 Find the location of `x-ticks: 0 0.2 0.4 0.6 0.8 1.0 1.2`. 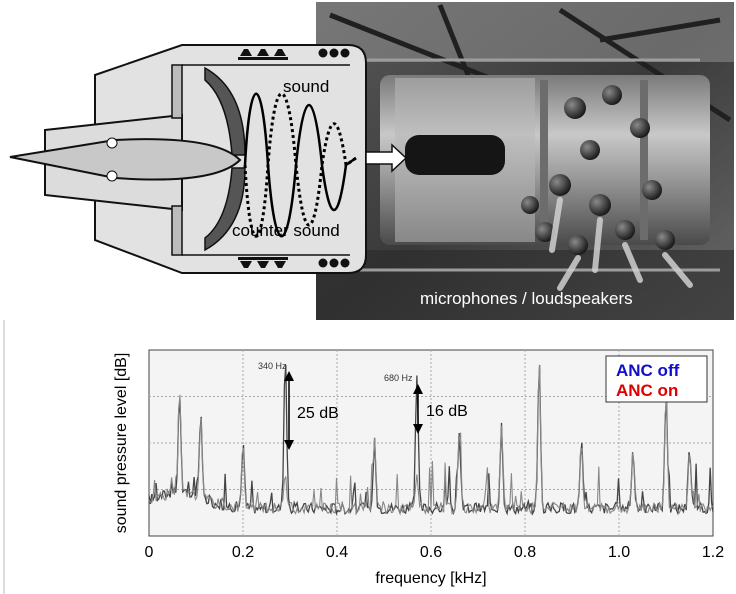

x-ticks: 0 0.2 0.4 0.6 0.8 1.0 1.2 is located at coordinates (435, 552).